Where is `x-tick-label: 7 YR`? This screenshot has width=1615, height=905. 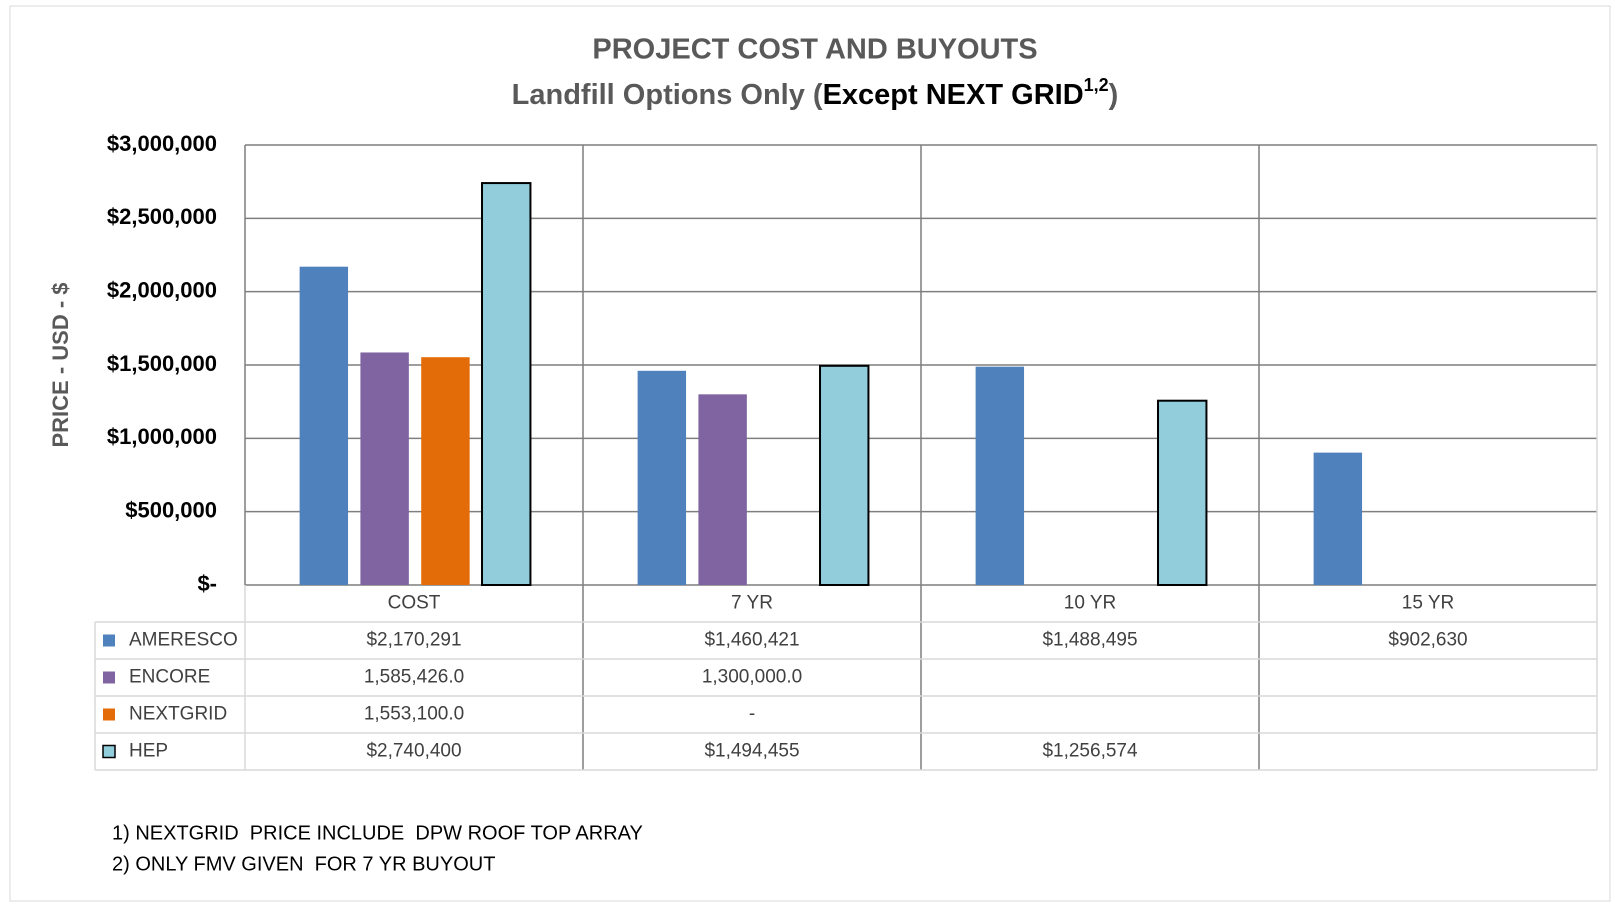
x-tick-label: 7 YR is located at coordinates (752, 603).